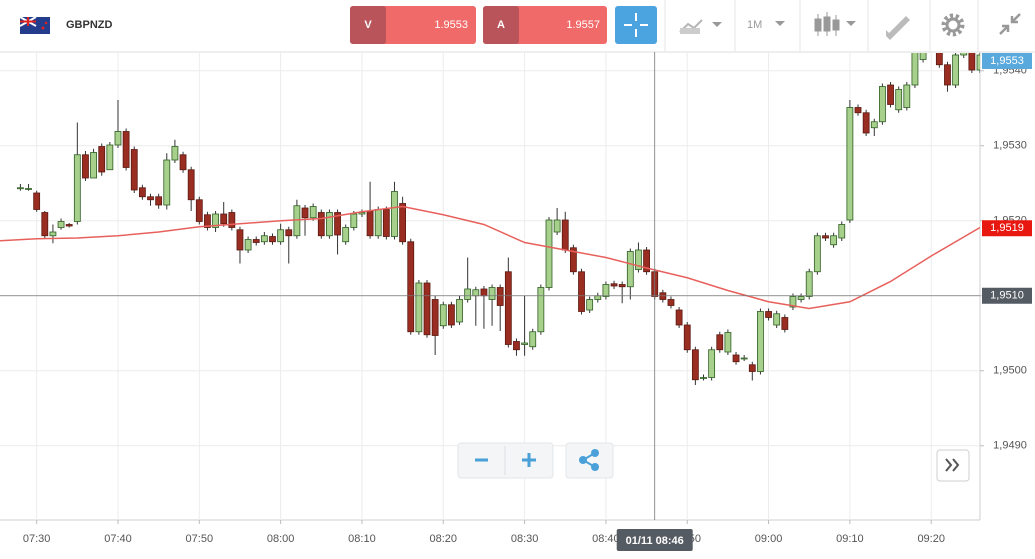 The width and height of the screenshot is (1035, 559). I want to click on timeframe-button: 1M, so click(766, 25).